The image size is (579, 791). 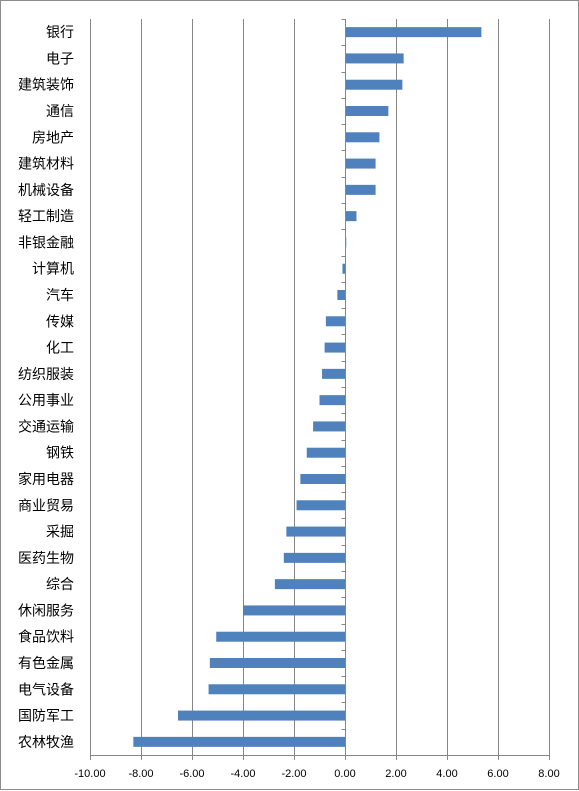 I want to click on category-label-公用事业: 公用事业, so click(x=46, y=401).